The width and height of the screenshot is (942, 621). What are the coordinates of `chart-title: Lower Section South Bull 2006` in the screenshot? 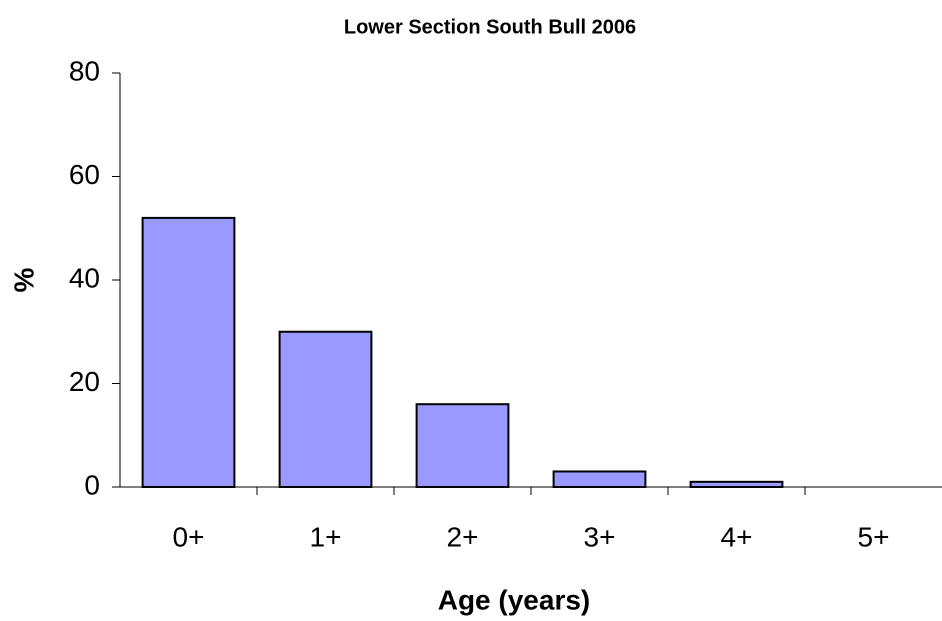 It's located at (490, 27).